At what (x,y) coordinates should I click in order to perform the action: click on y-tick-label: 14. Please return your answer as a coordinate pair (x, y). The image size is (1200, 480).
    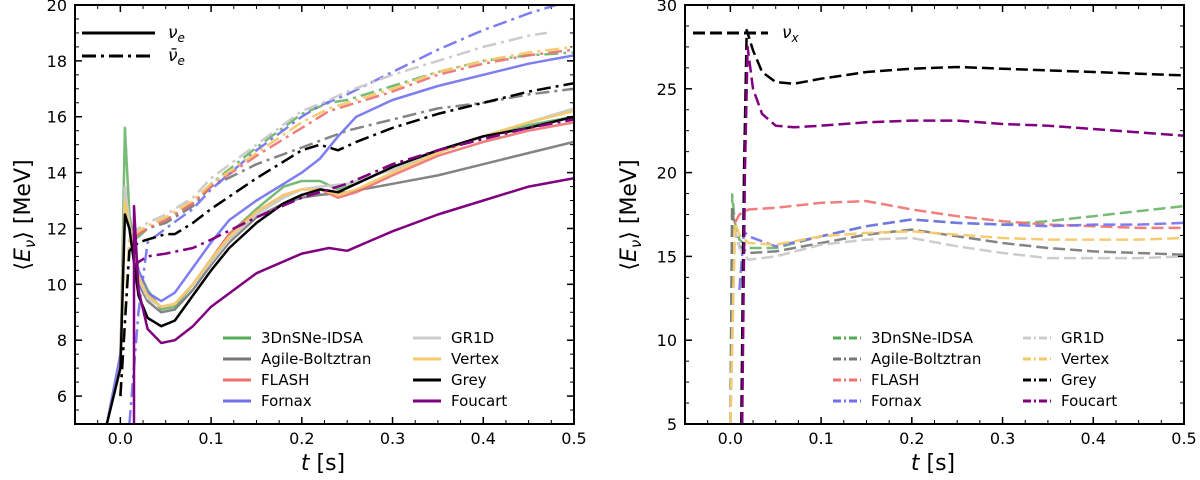
    Looking at the image, I should click on (57, 173).